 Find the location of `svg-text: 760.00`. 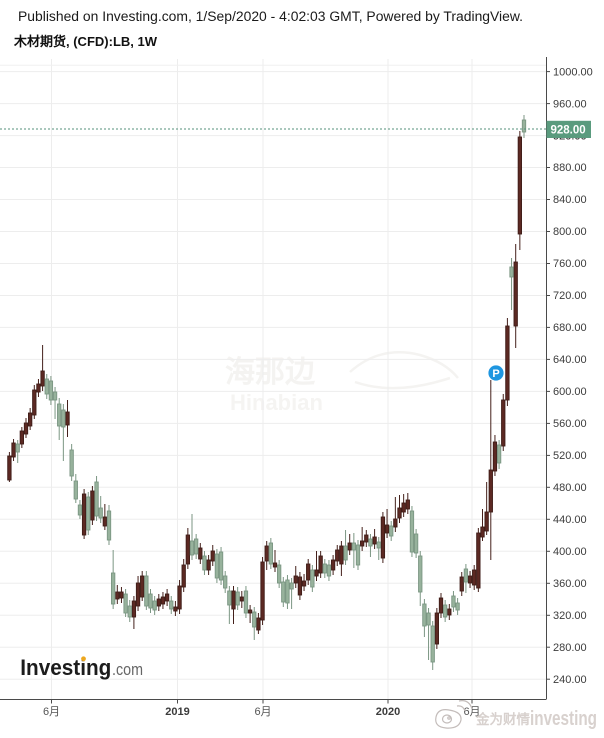

svg-text: 760.00 is located at coordinates (570, 264).